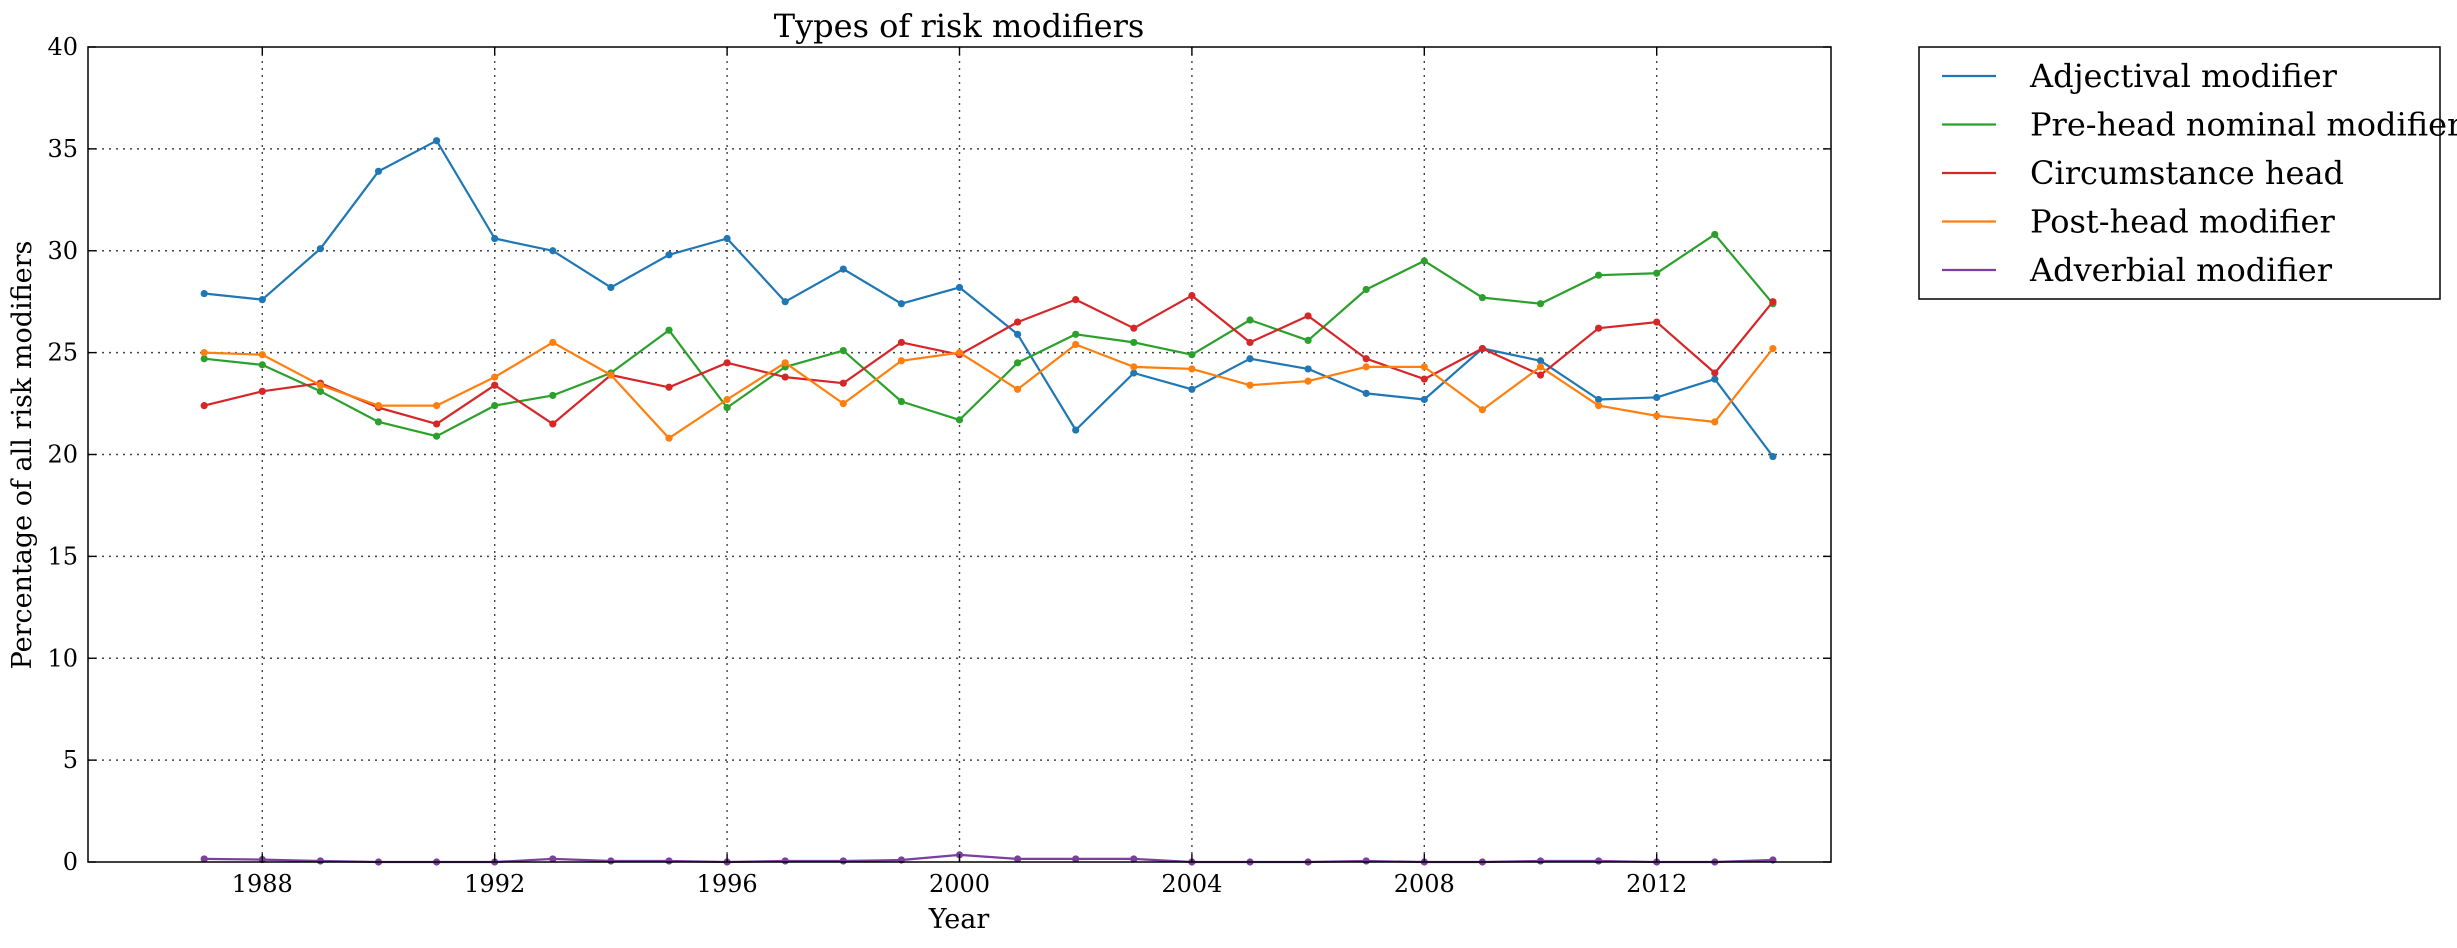 The image size is (2457, 948). Describe the element at coordinates (2179, 173) in the screenshot. I see `legend-frame` at that location.